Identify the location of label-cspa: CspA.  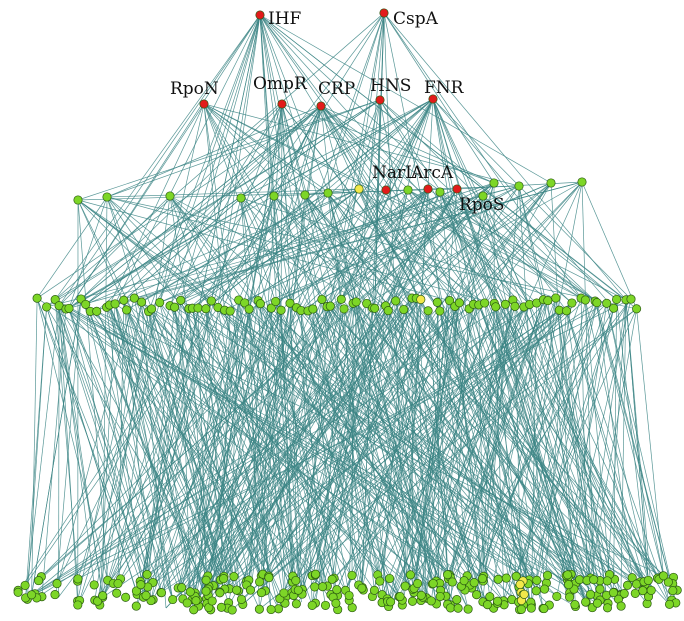
(416, 19).